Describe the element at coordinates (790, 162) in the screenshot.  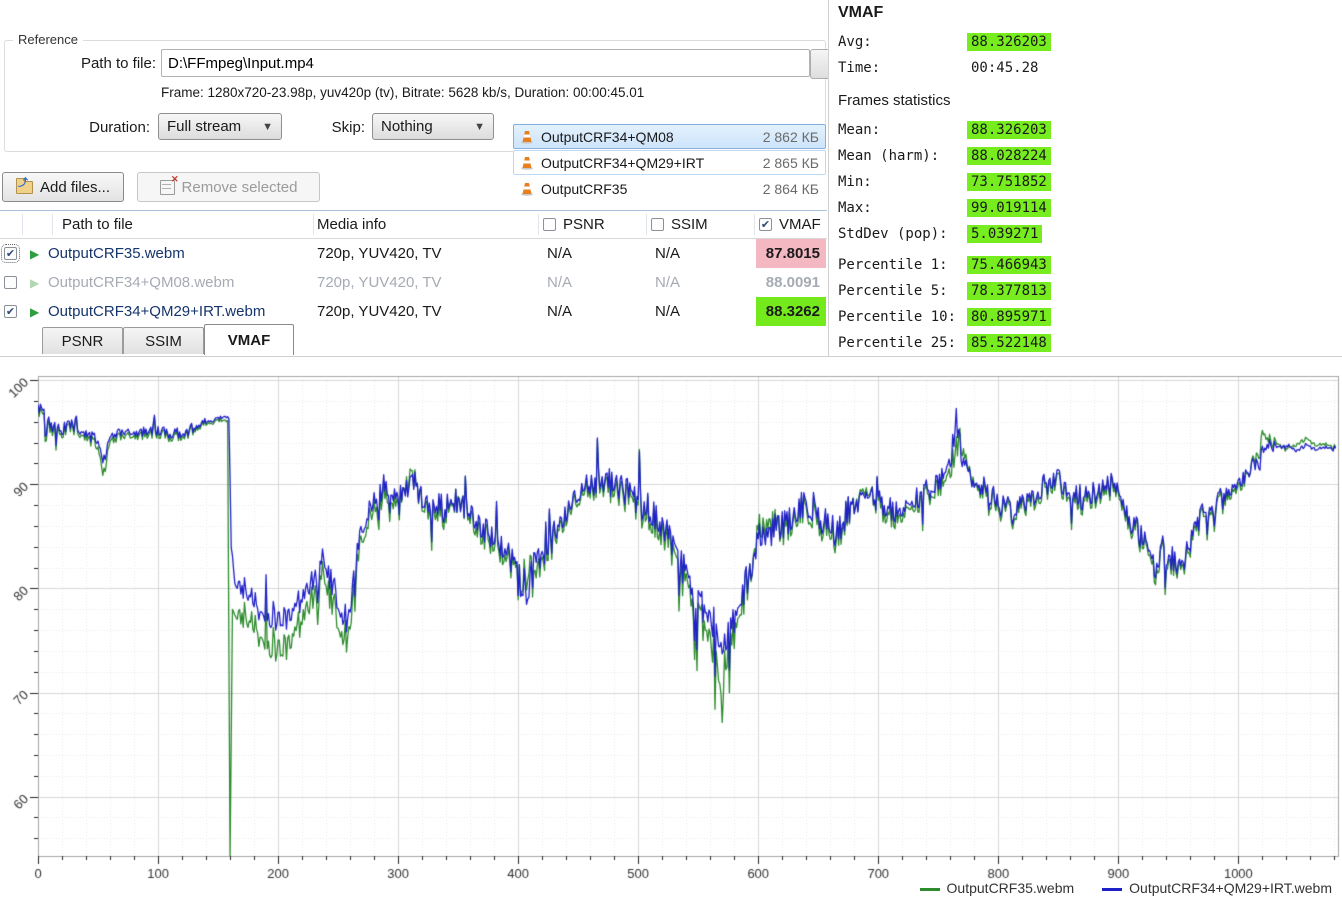
I see `file-size: 2 865 КБ` at that location.